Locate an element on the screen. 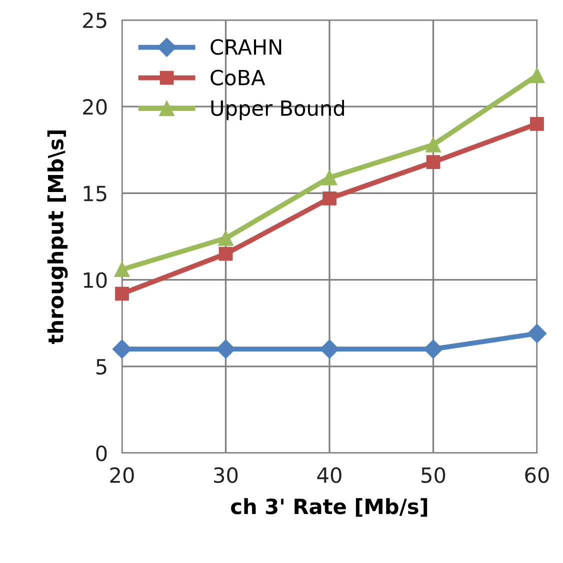  y-axis-title: throughput [Mb\s] is located at coordinates (57, 237).